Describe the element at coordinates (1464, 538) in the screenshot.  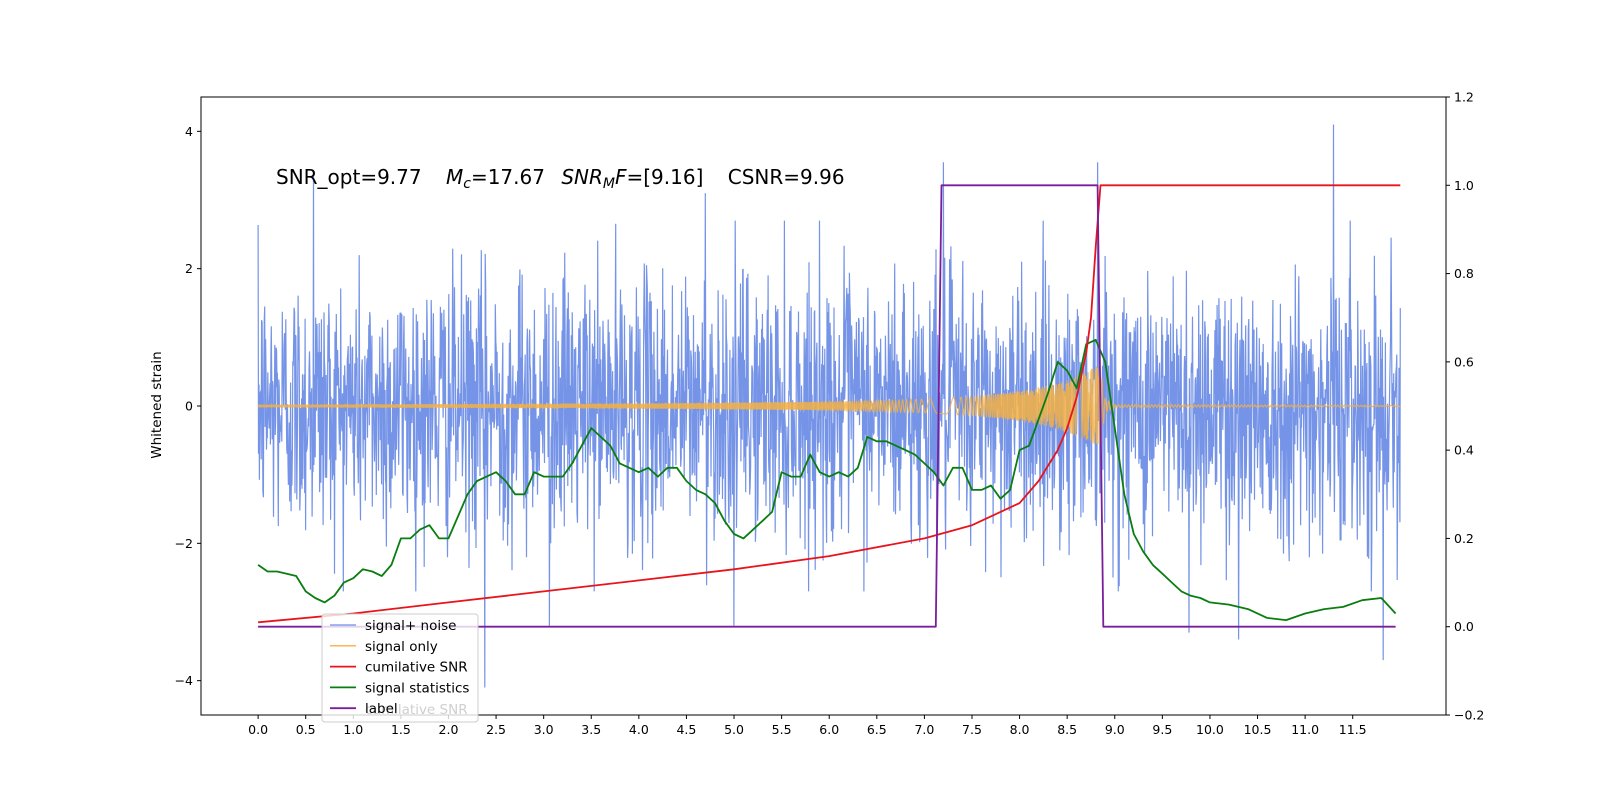
I see `y-tick-label-right: 0.2` at that location.